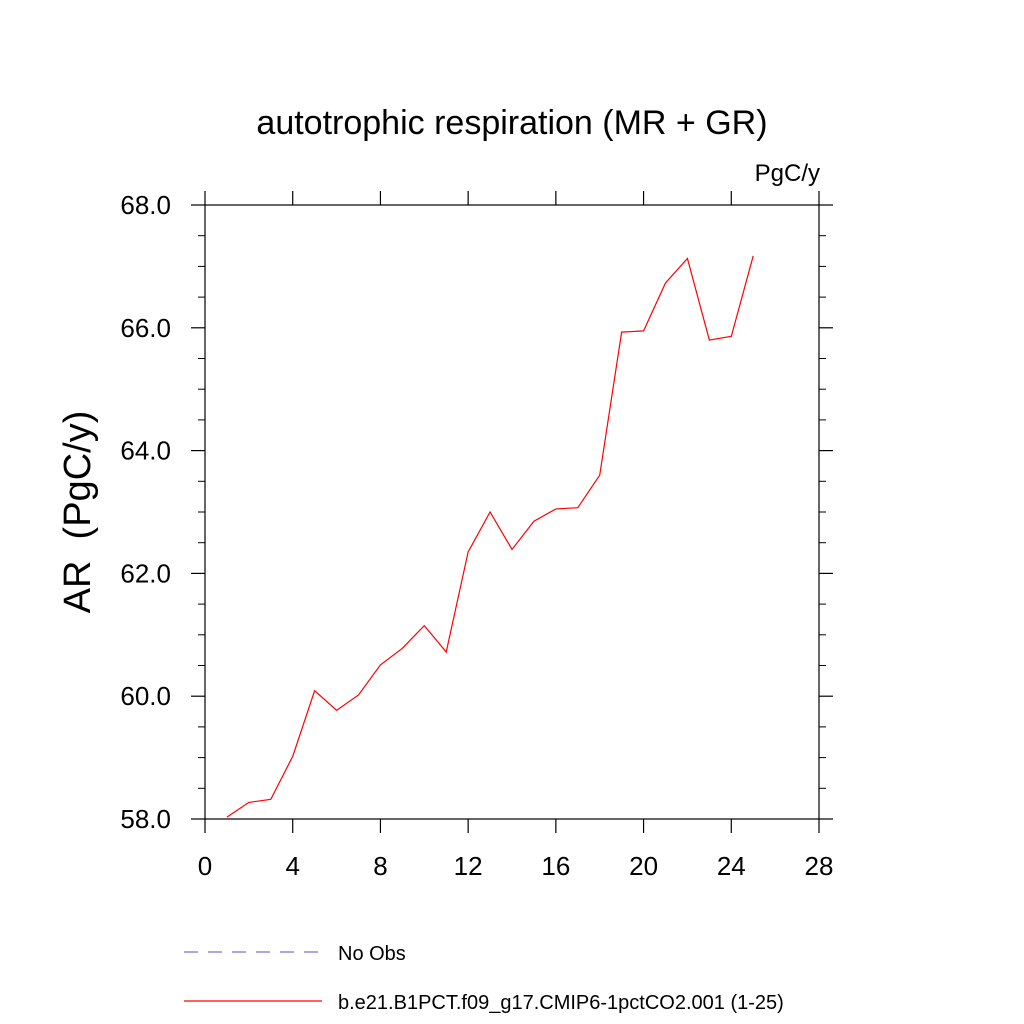  Describe the element at coordinates (145, 451) in the screenshot. I see `y-tick-label: 64.0` at that location.